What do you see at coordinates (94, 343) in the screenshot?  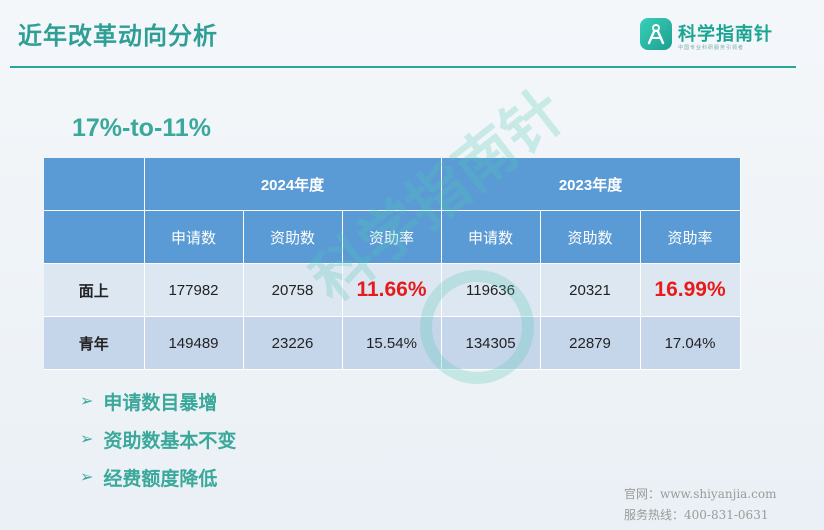 I see `row-label: 青年` at bounding box center [94, 343].